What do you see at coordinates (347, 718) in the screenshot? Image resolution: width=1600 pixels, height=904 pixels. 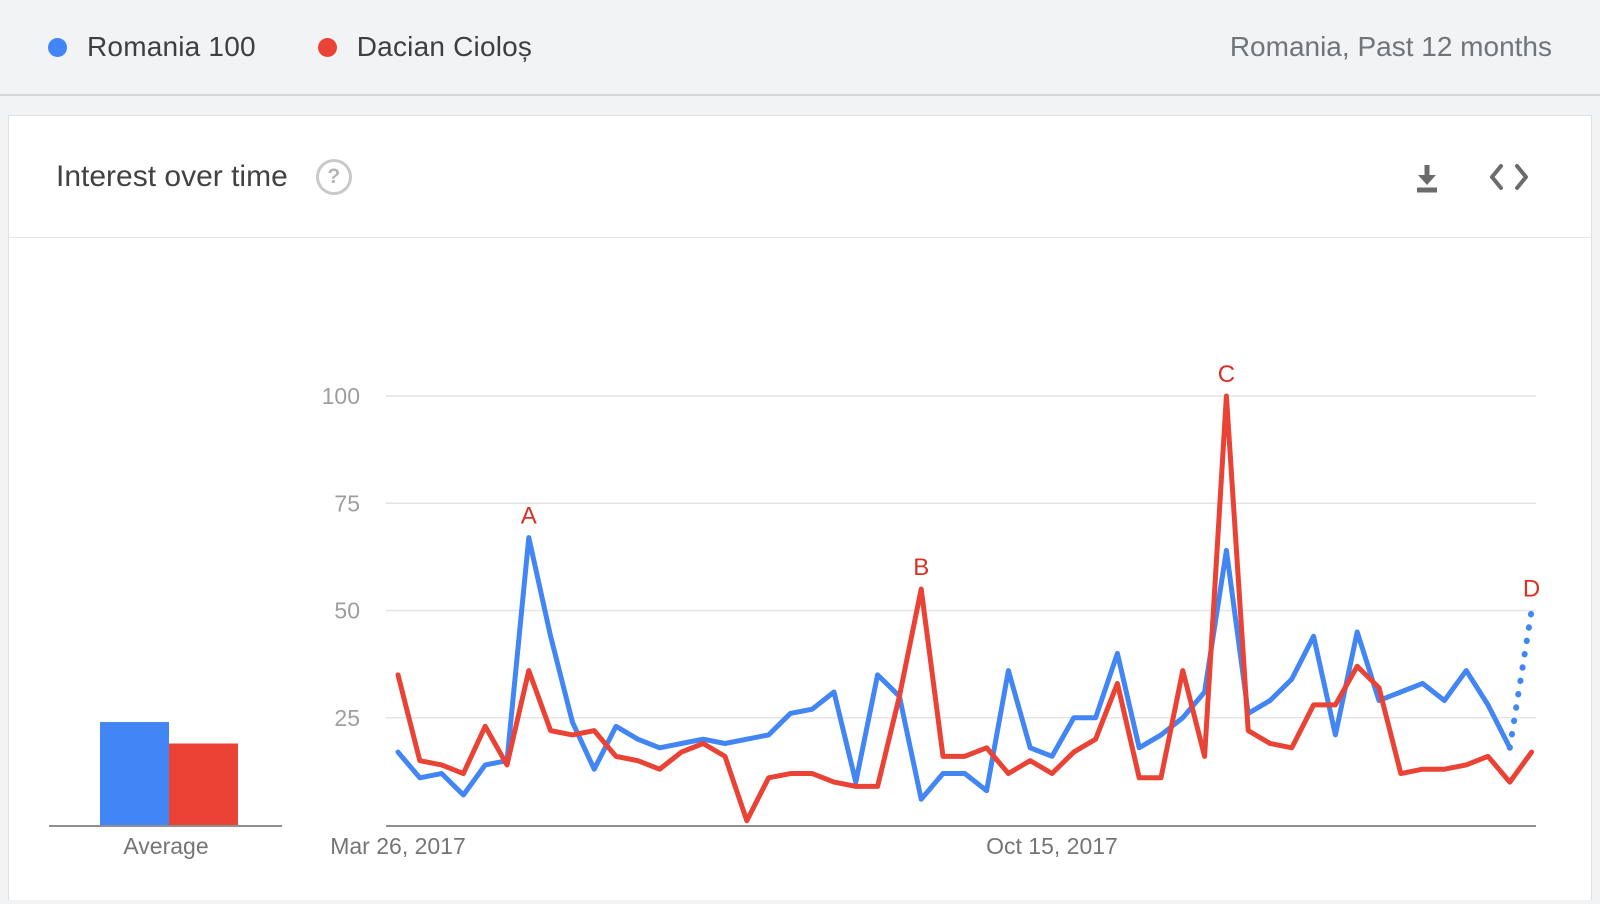 I see `svg-text: 25` at bounding box center [347, 718].